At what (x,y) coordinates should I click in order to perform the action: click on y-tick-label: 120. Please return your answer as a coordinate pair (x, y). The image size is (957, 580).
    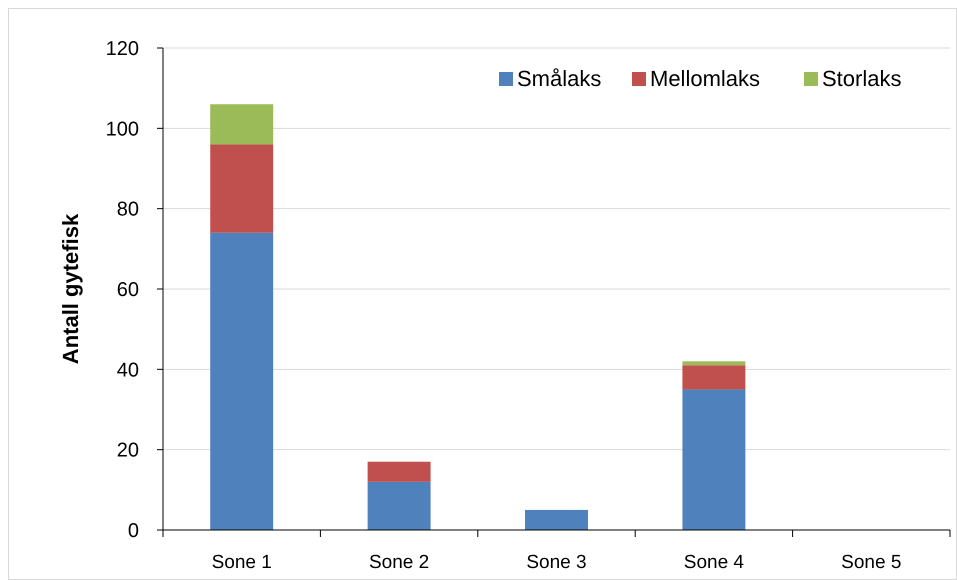
    Looking at the image, I should click on (122, 49).